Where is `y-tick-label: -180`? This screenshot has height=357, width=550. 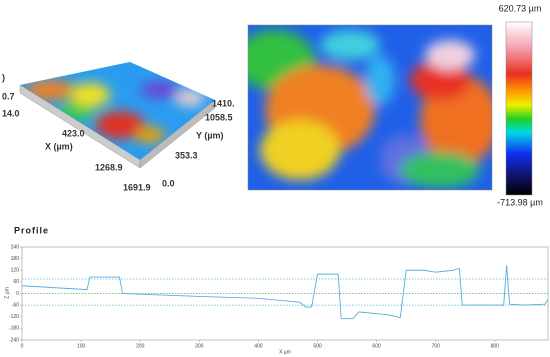
y-tick-label: -180 is located at coordinates (14, 329).